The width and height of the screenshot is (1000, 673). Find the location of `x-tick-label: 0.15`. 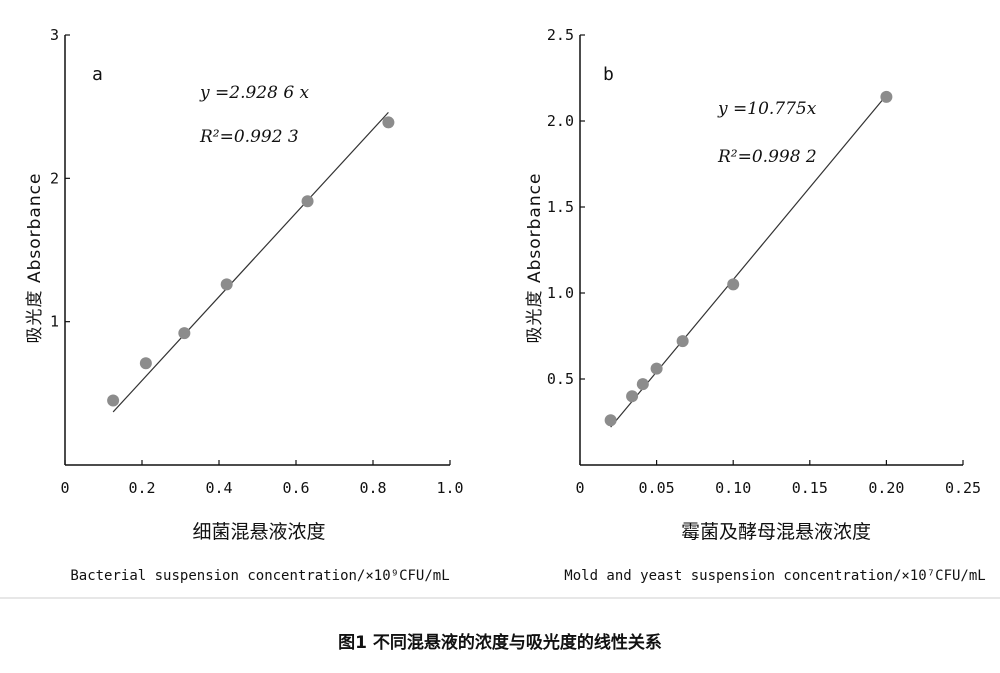

x-tick-label: 0.15 is located at coordinates (810, 488).